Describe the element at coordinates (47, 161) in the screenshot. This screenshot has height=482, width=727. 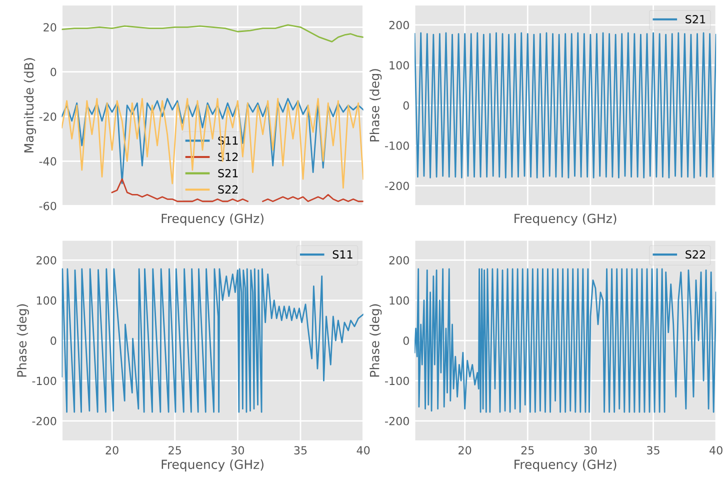
I see `y-tick-label: -40` at that location.